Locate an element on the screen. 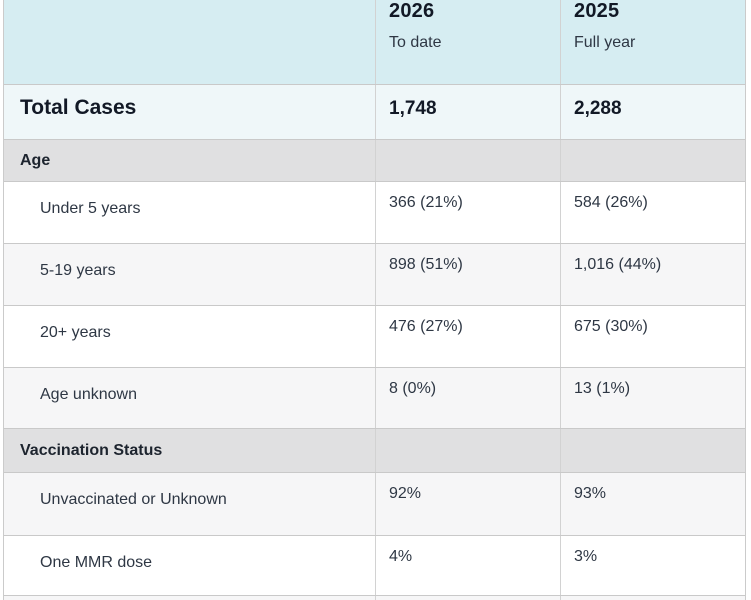  year-label: 2026 is located at coordinates (412, 11).